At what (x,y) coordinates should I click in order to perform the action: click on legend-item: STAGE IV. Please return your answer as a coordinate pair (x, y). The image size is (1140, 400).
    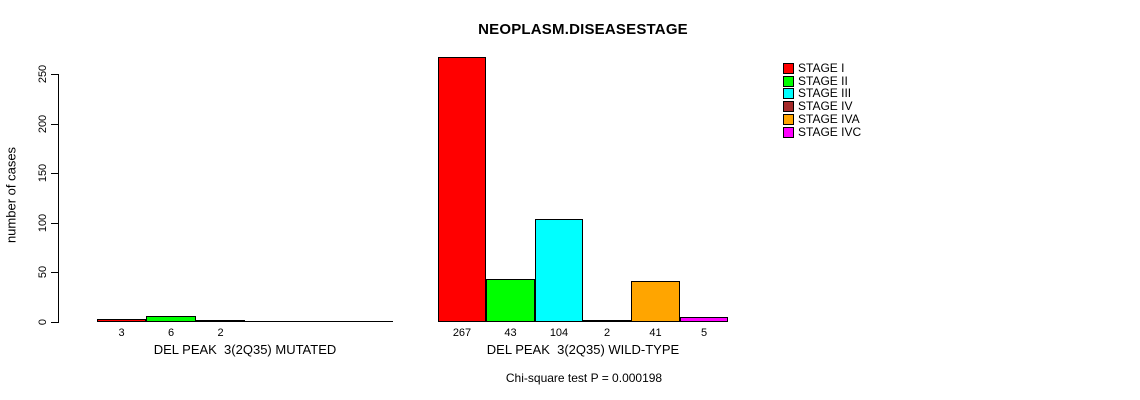
    Looking at the image, I should click on (818, 106).